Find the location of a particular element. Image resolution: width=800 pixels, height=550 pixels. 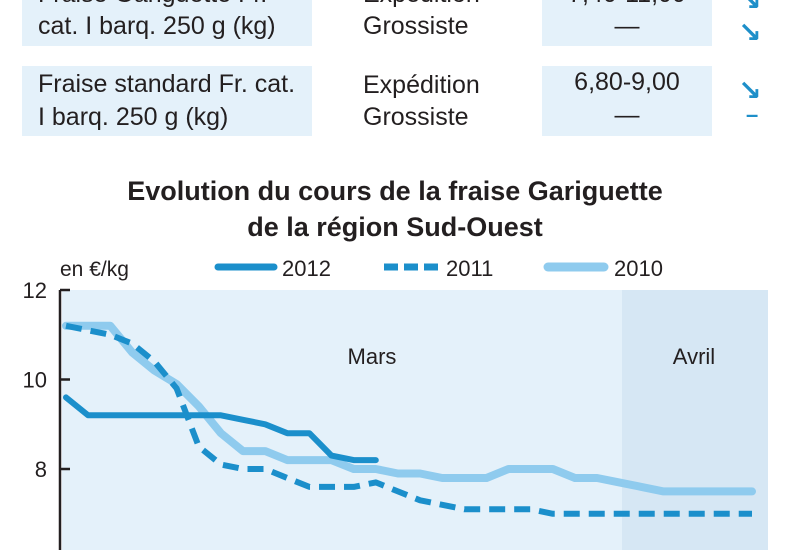

legend-label-2012: 2012 is located at coordinates (306, 268).